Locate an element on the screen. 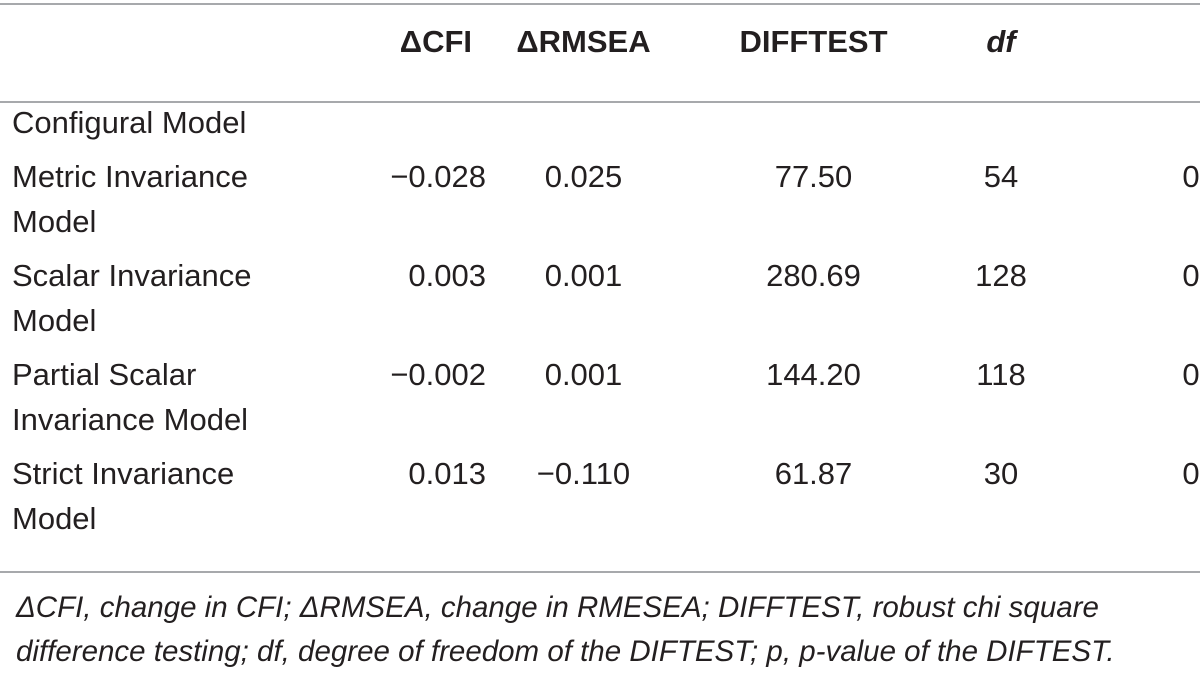 The width and height of the screenshot is (1200, 677). header-delta-cfi: ΔCFI is located at coordinates (435, 41).